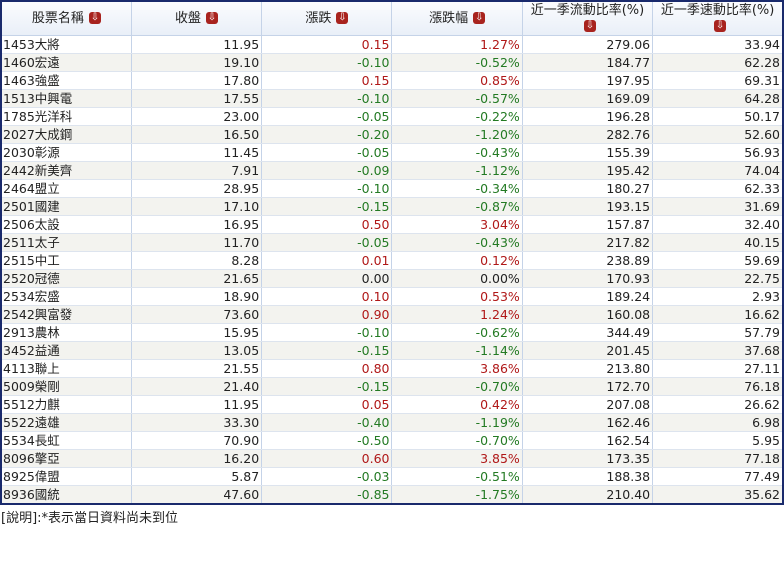 The image size is (784, 566). I want to click on table-row: 4113聯上 21.55 0.80 3.86% 213.80 27.11, so click(392, 368).